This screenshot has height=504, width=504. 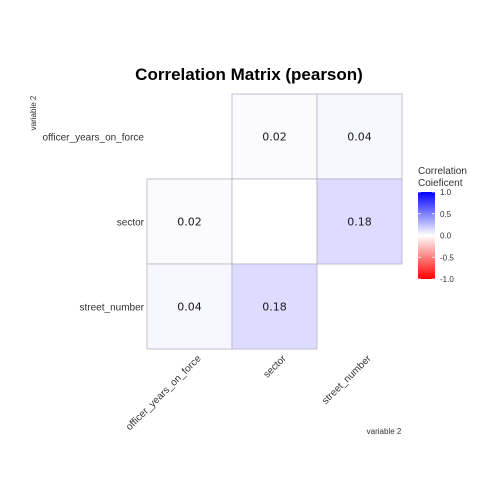 I want to click on heatmap-cell-sector-officer_years_on_force, so click(x=189, y=221).